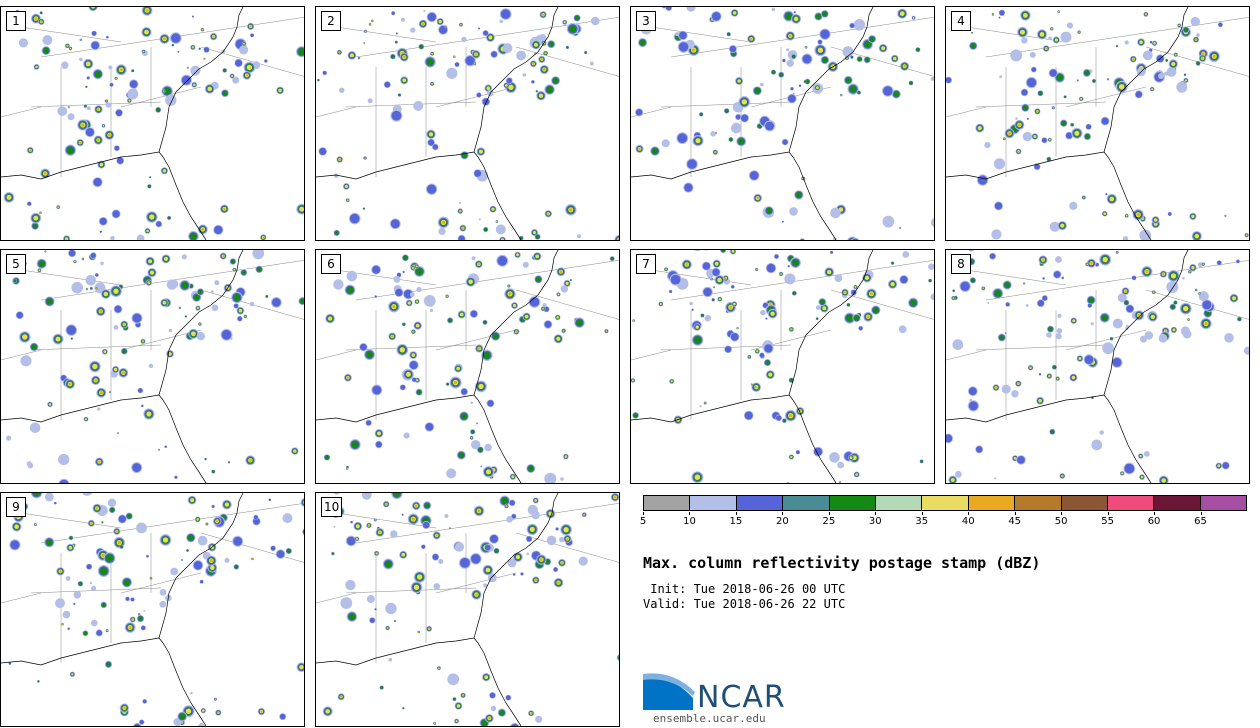 The width and height of the screenshot is (1260, 728). What do you see at coordinates (1067, 366) in the screenshot?
I see `coastline` at bounding box center [1067, 366].